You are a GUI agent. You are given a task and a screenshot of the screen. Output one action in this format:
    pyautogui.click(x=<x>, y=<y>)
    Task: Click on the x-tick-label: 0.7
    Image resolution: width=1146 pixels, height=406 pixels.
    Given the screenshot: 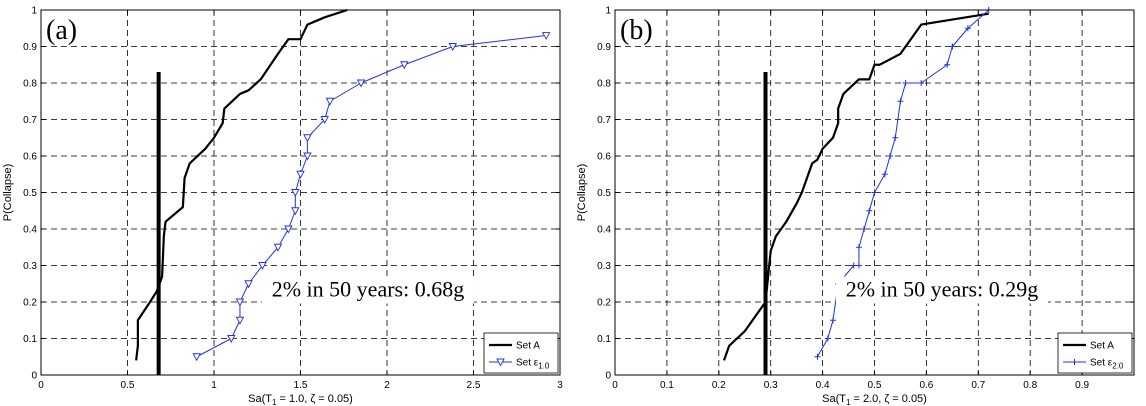 What is the action you would take?
    pyautogui.click(x=978, y=385)
    